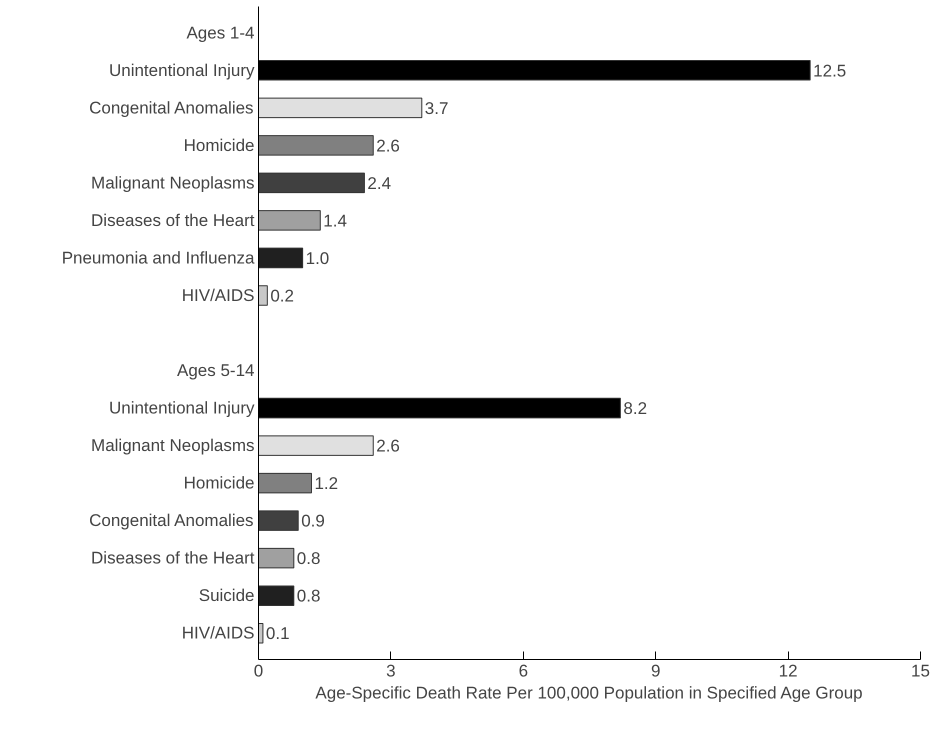 The height and width of the screenshot is (729, 944). I want to click on y-tick-label: Ages 5-14, so click(216, 370).